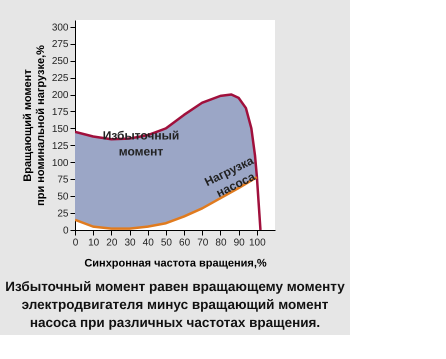  Describe the element at coordinates (240, 243) in the screenshot. I see `x-tick-label: 90` at that location.